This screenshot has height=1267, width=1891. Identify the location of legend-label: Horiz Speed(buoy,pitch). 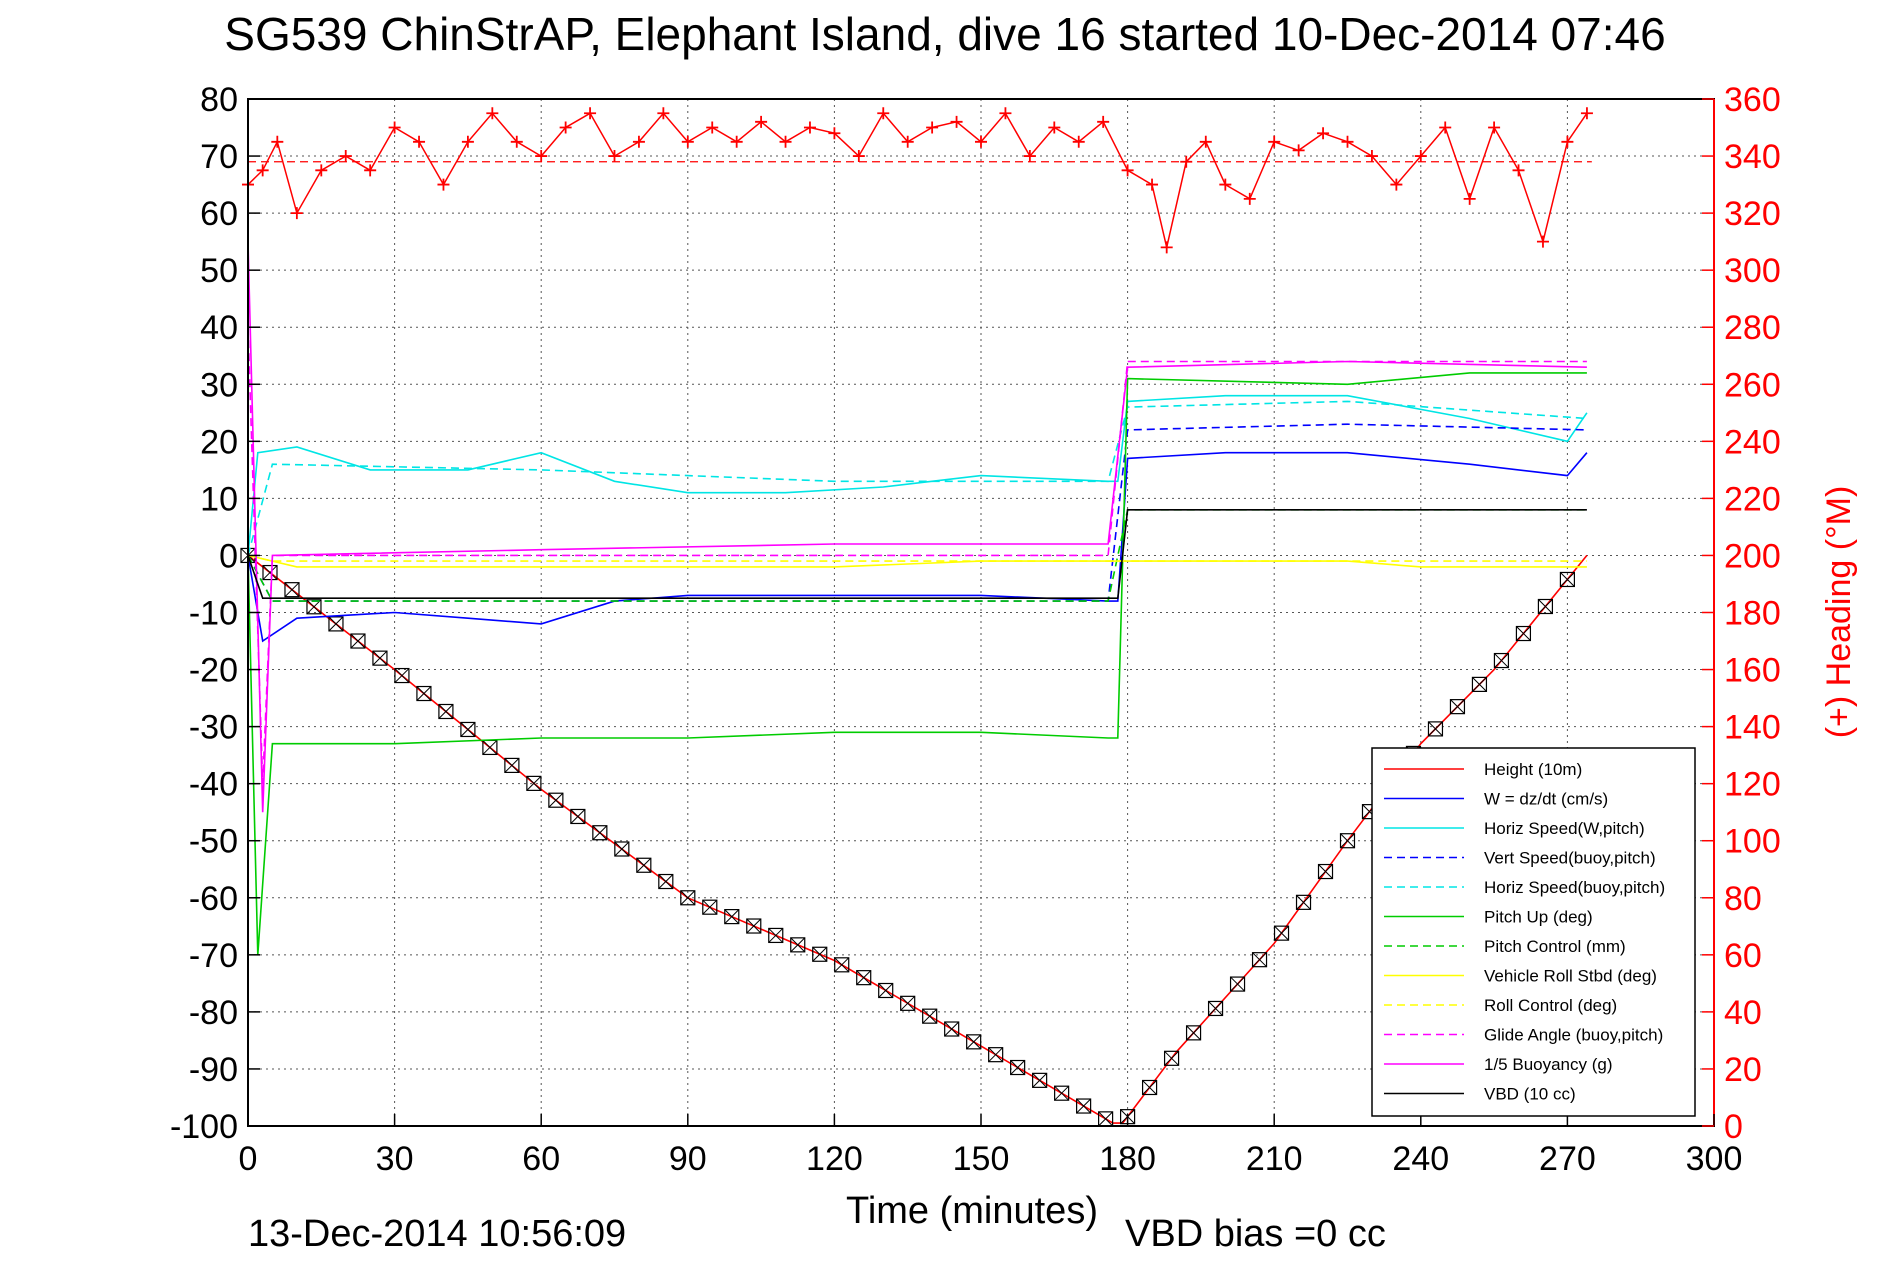
(1574, 887).